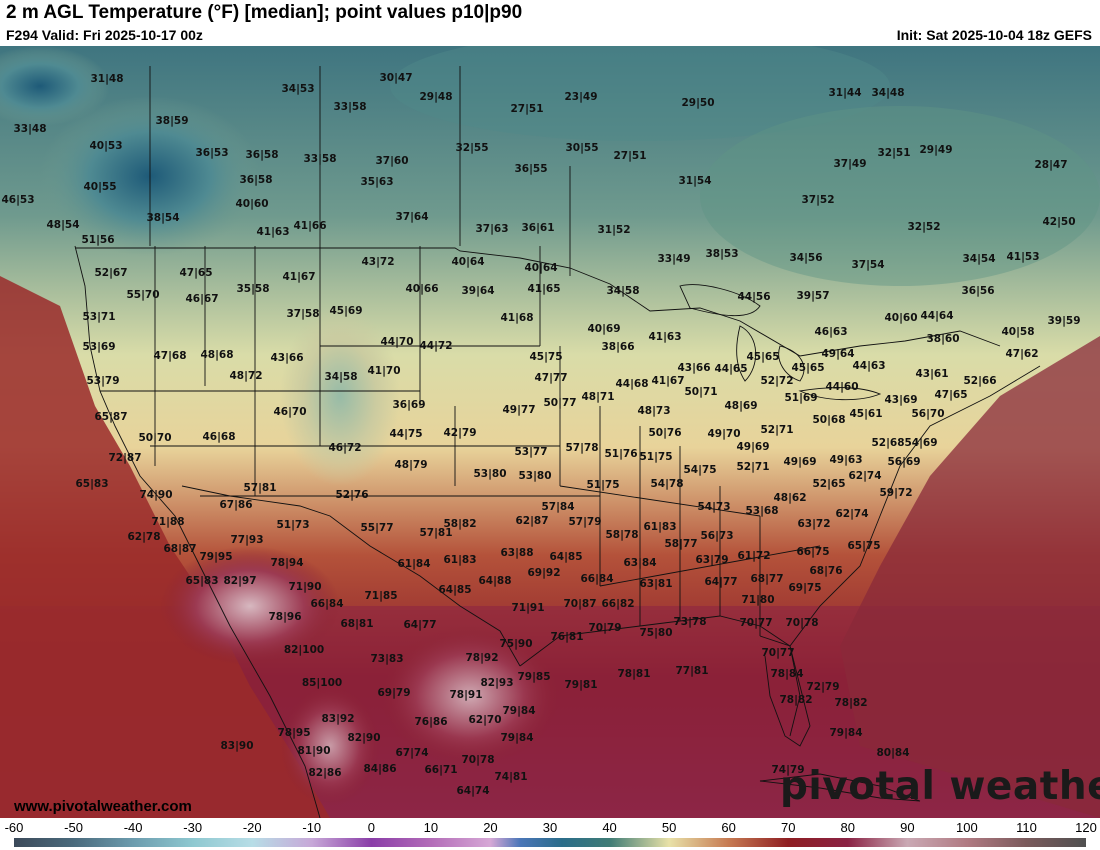 The width and height of the screenshot is (1100, 850). Describe the element at coordinates (340, 396) in the screenshot. I see `cool-area-rockies` at that location.